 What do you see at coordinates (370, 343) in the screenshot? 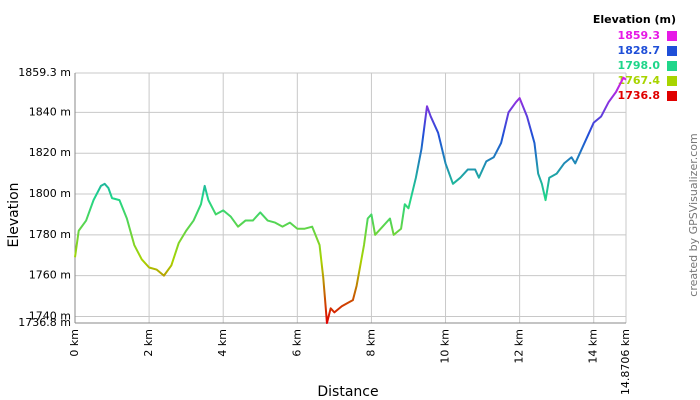
I see `x-tick-label: 8 km` at bounding box center [370, 343].